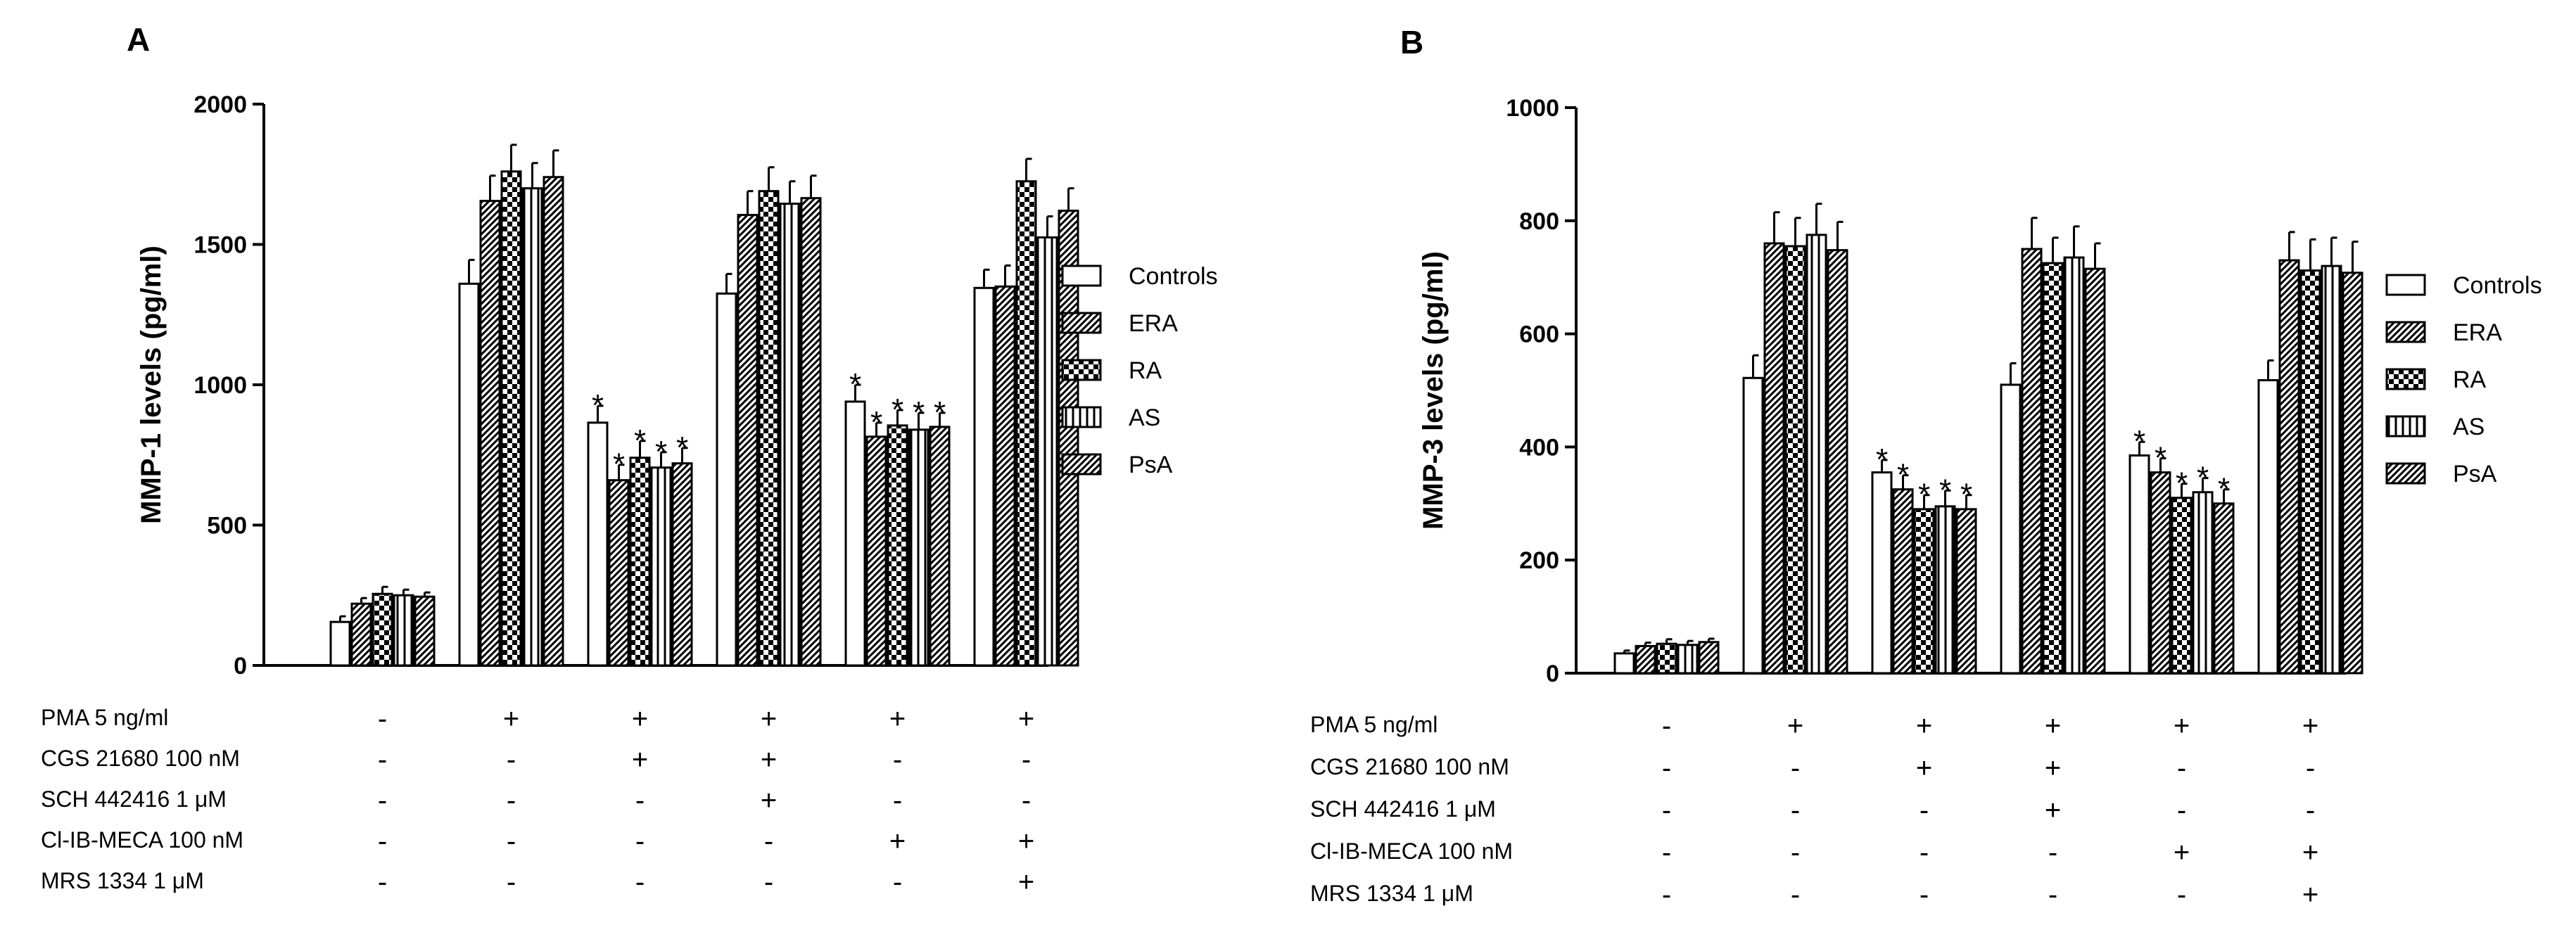  I want to click on condition-label: Cl-IB-MECA 100 nM, so click(1411, 851).